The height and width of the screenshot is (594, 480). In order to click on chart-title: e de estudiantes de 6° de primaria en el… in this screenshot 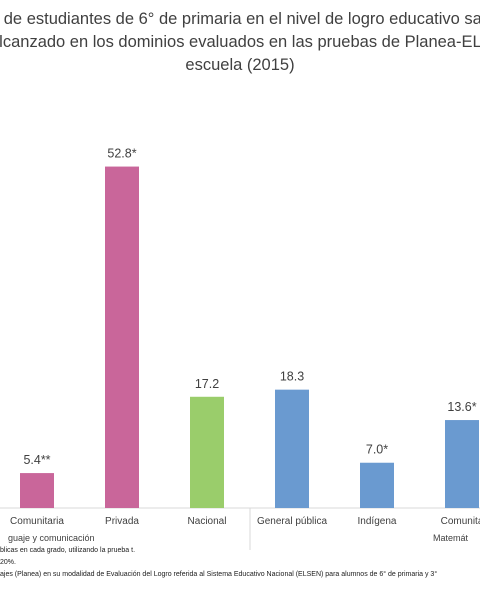, I will do `click(240, 42)`.